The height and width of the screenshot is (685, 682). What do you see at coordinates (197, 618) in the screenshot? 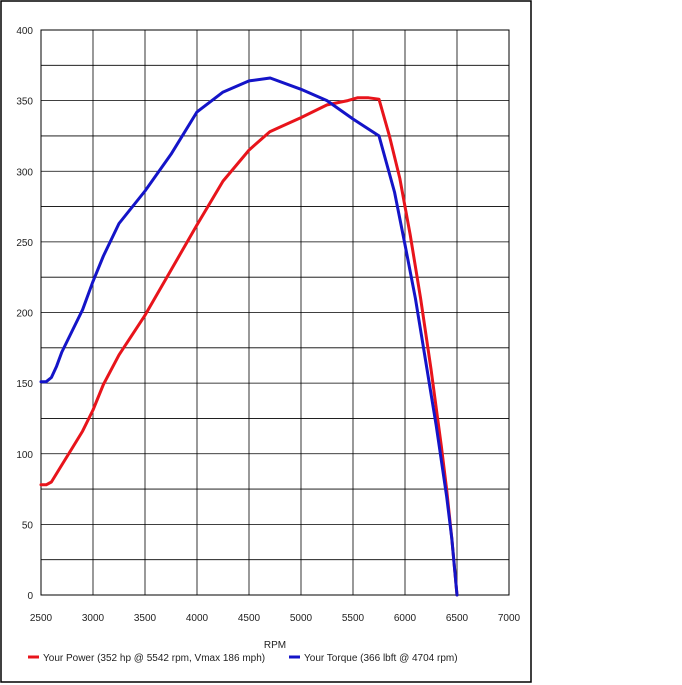
I see `x-tick-label: 4000` at bounding box center [197, 618].